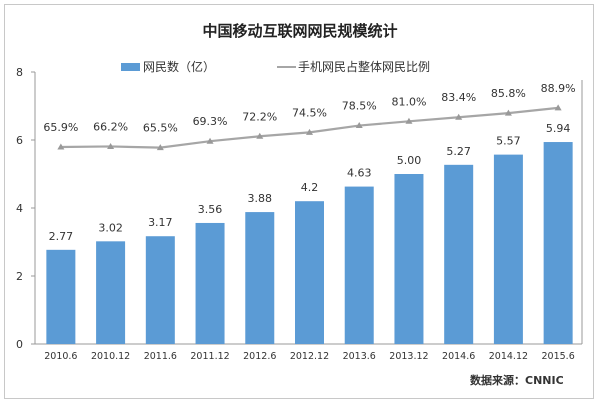  What do you see at coordinates (61, 236) in the screenshot?
I see `bar-value-label: 2.77` at bounding box center [61, 236].